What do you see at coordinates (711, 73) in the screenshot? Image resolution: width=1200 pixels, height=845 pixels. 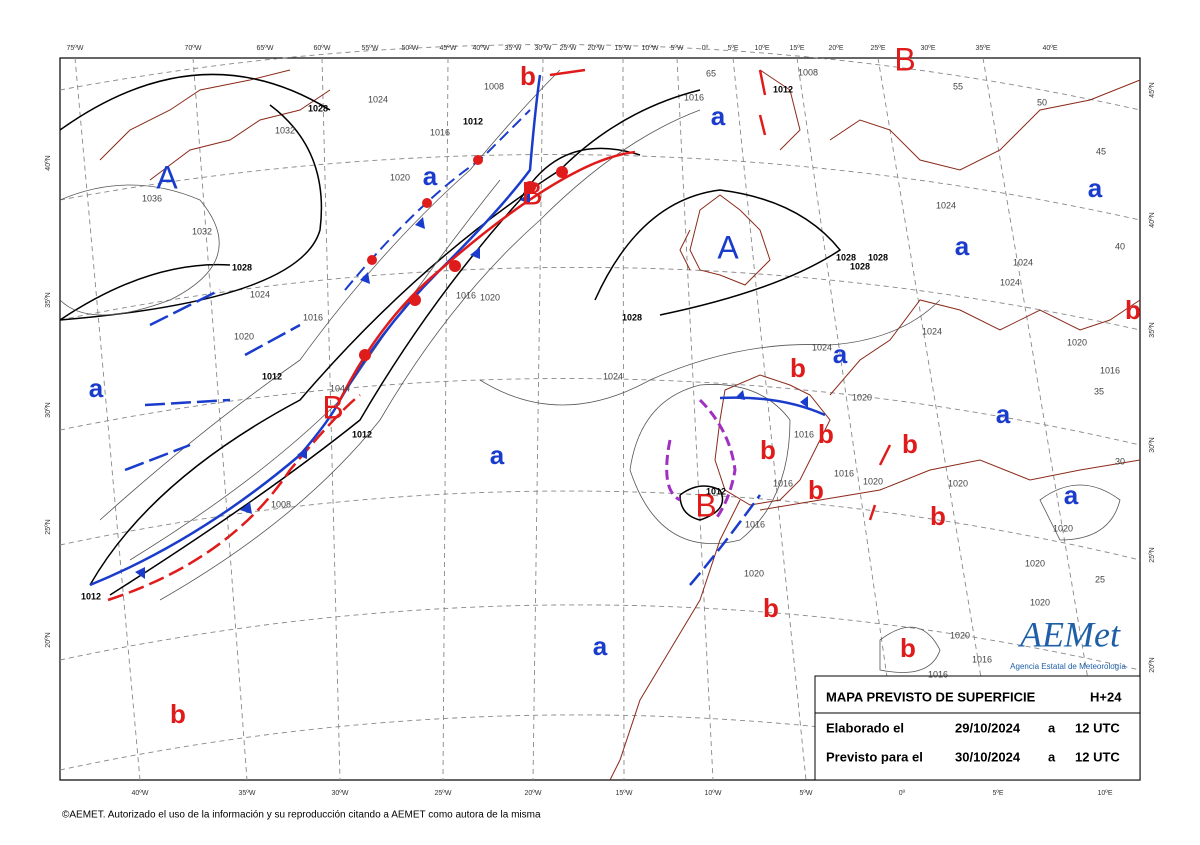 I see `isobar-label: 65` at bounding box center [711, 73].